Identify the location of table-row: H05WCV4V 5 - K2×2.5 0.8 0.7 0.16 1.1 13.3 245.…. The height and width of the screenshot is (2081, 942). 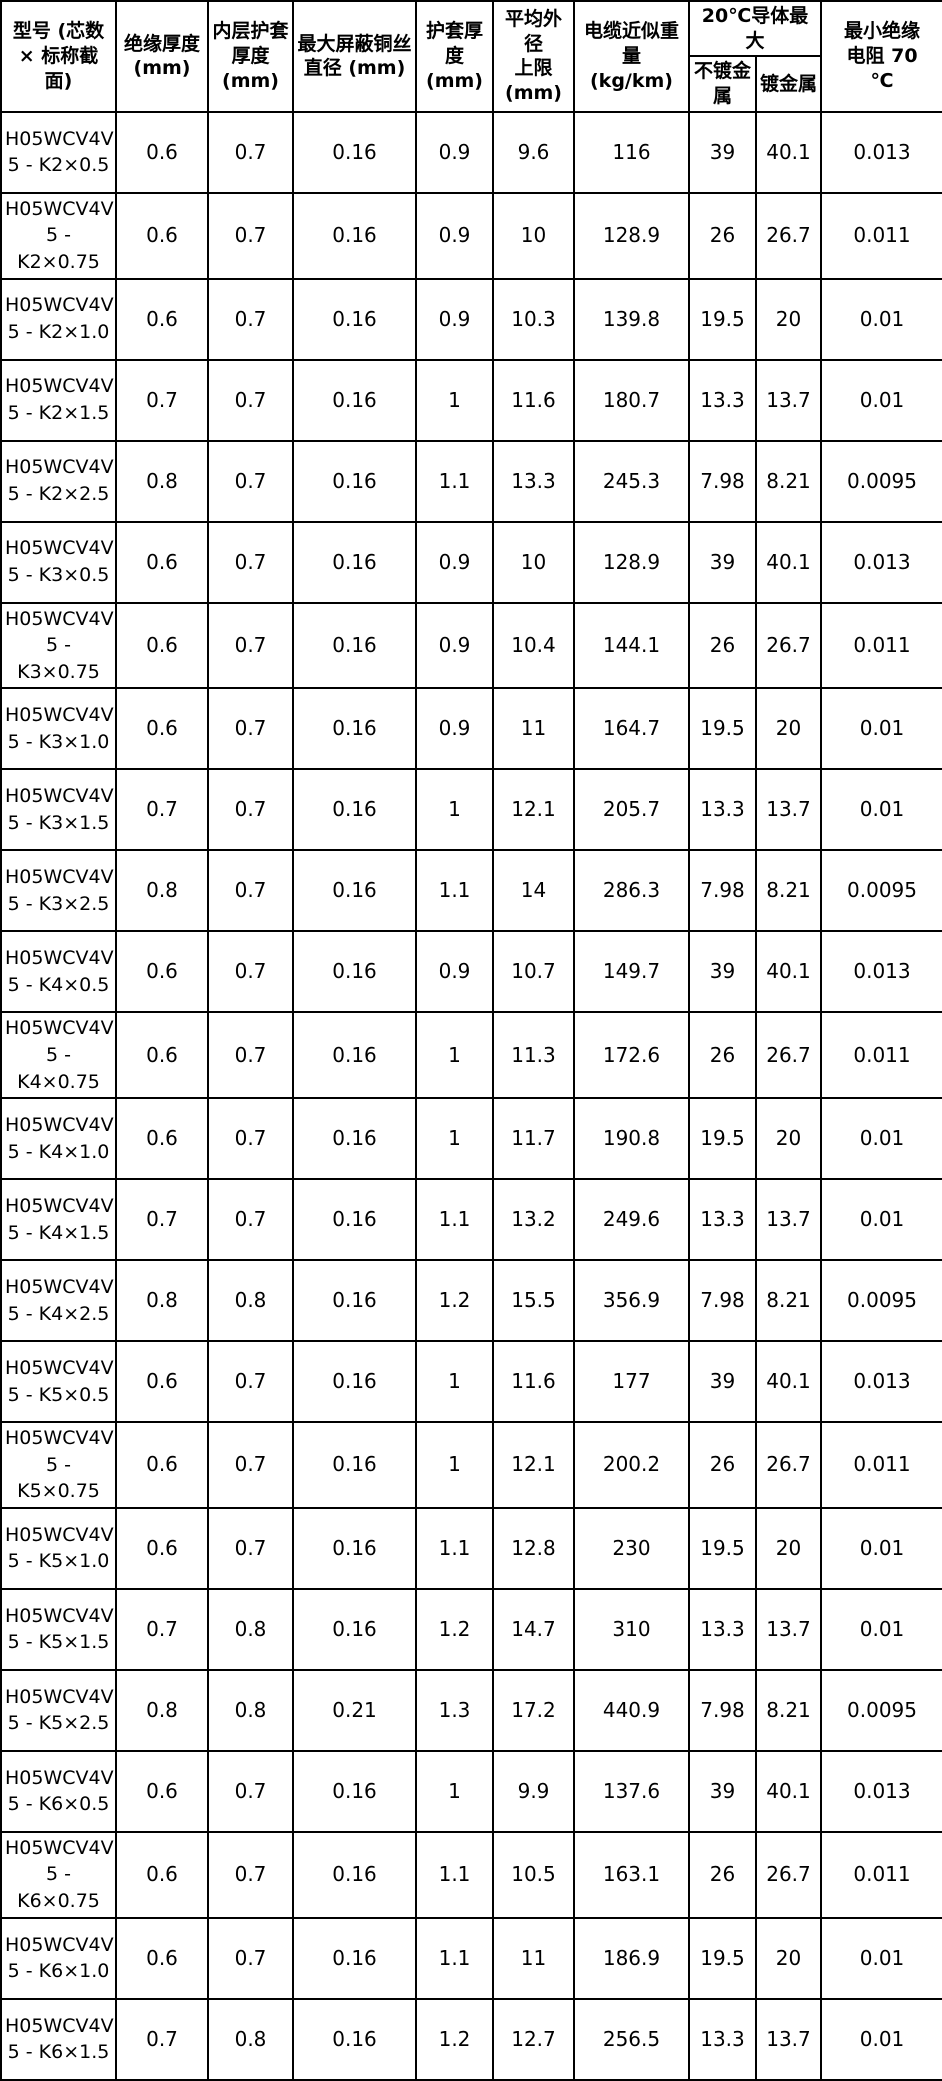
(471, 481).